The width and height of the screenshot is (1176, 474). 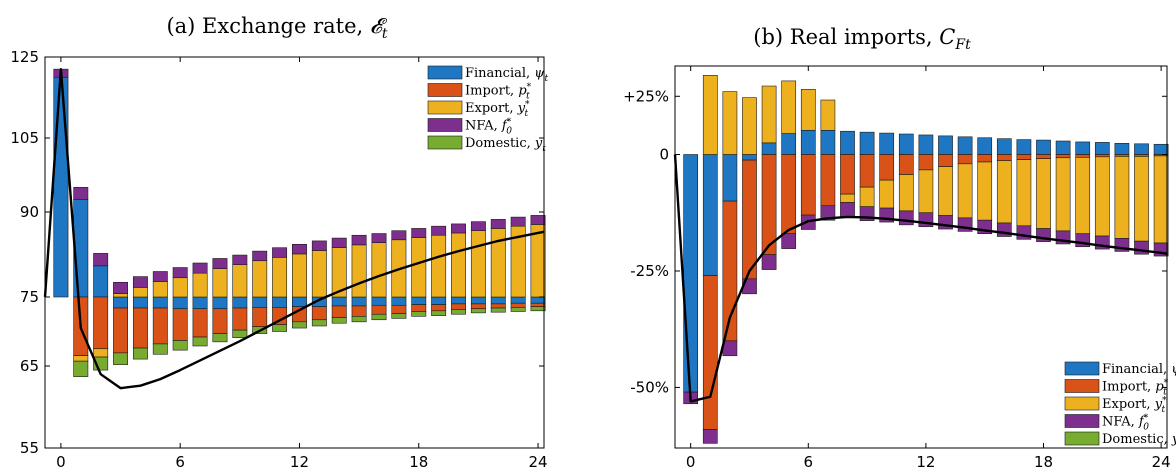 What do you see at coordinates (862, 39) in the screenshot?
I see `chart-title-real-imports: (b) Real imports, CFt` at bounding box center [862, 39].